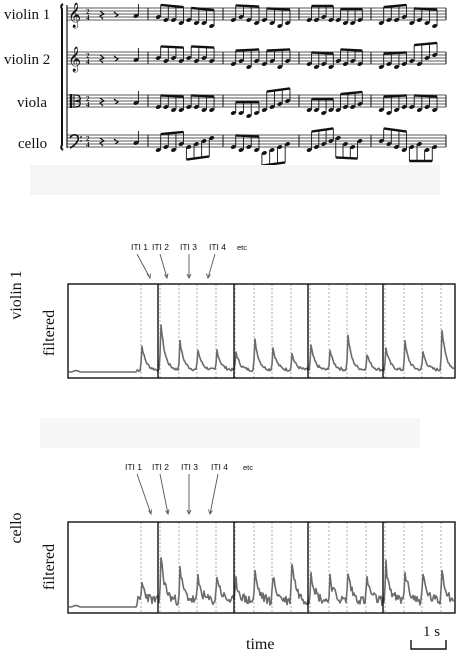  What do you see at coordinates (262, 348) in the screenshot?
I see `signal-trace` at bounding box center [262, 348].